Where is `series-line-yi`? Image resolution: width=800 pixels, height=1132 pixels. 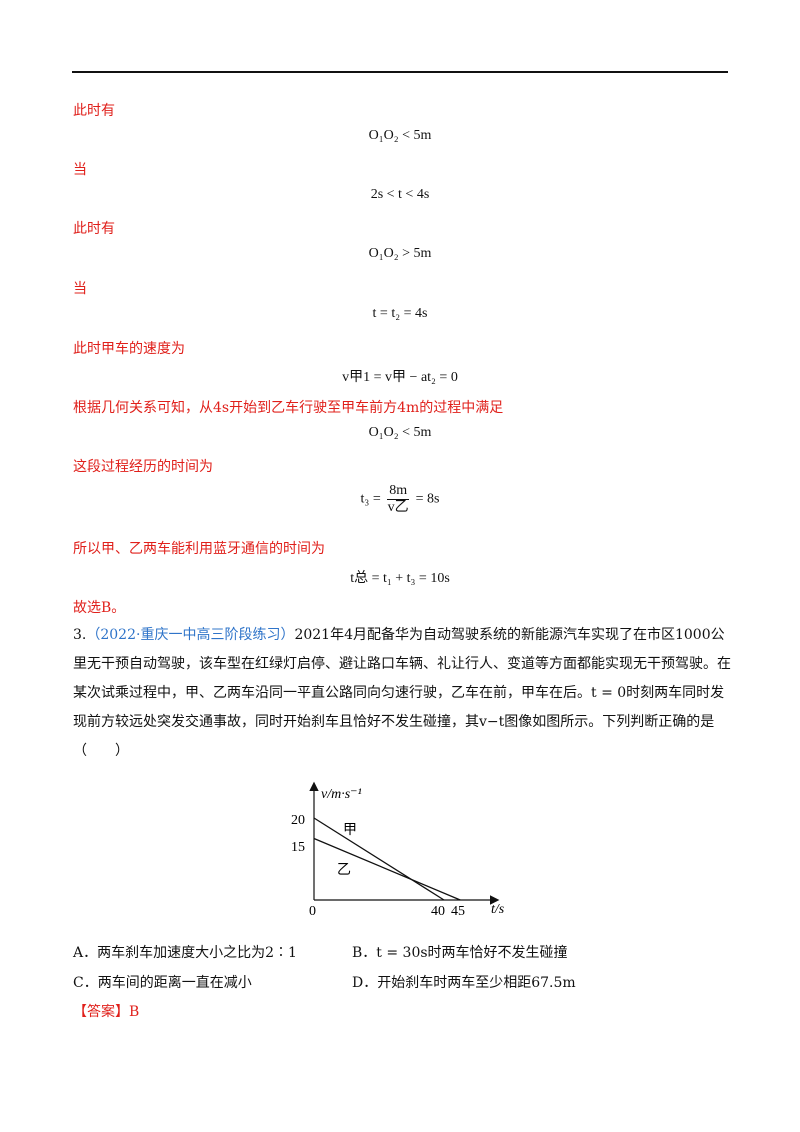 series-line-yi is located at coordinates (387, 869).